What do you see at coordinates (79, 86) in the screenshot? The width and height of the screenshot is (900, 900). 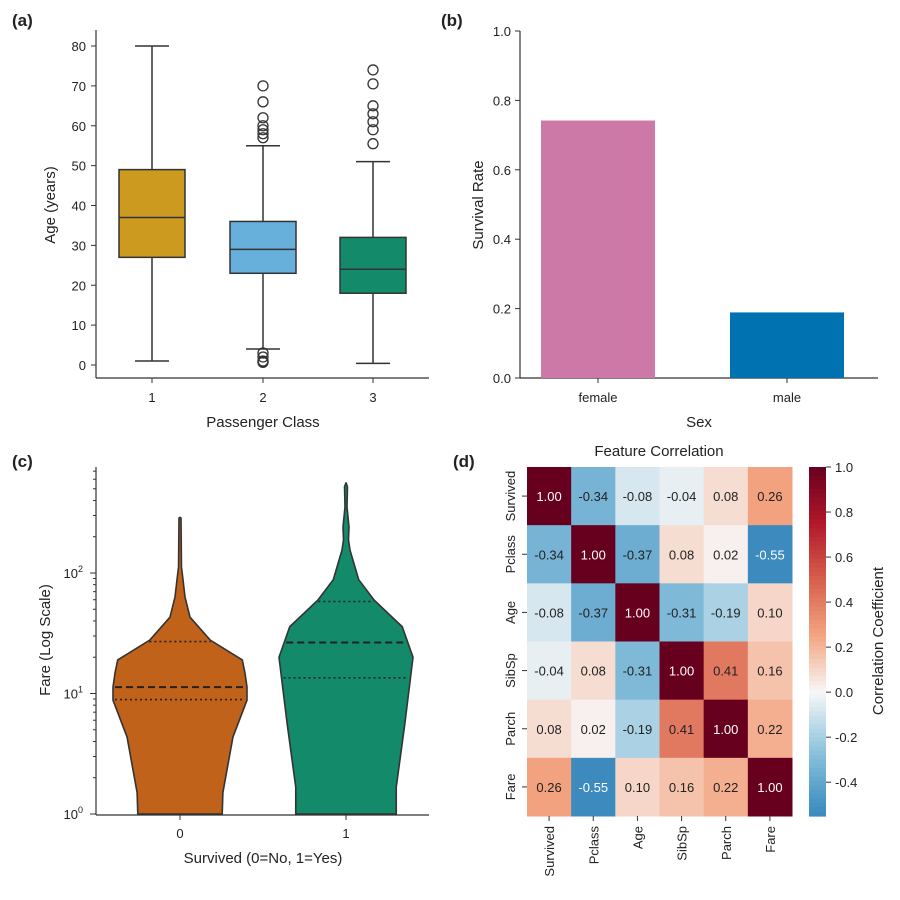 I see `y-tick-label: 70` at bounding box center [79, 86].